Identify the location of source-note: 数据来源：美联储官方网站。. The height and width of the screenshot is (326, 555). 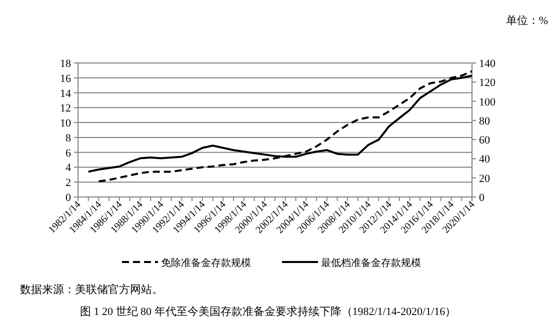
(91, 289).